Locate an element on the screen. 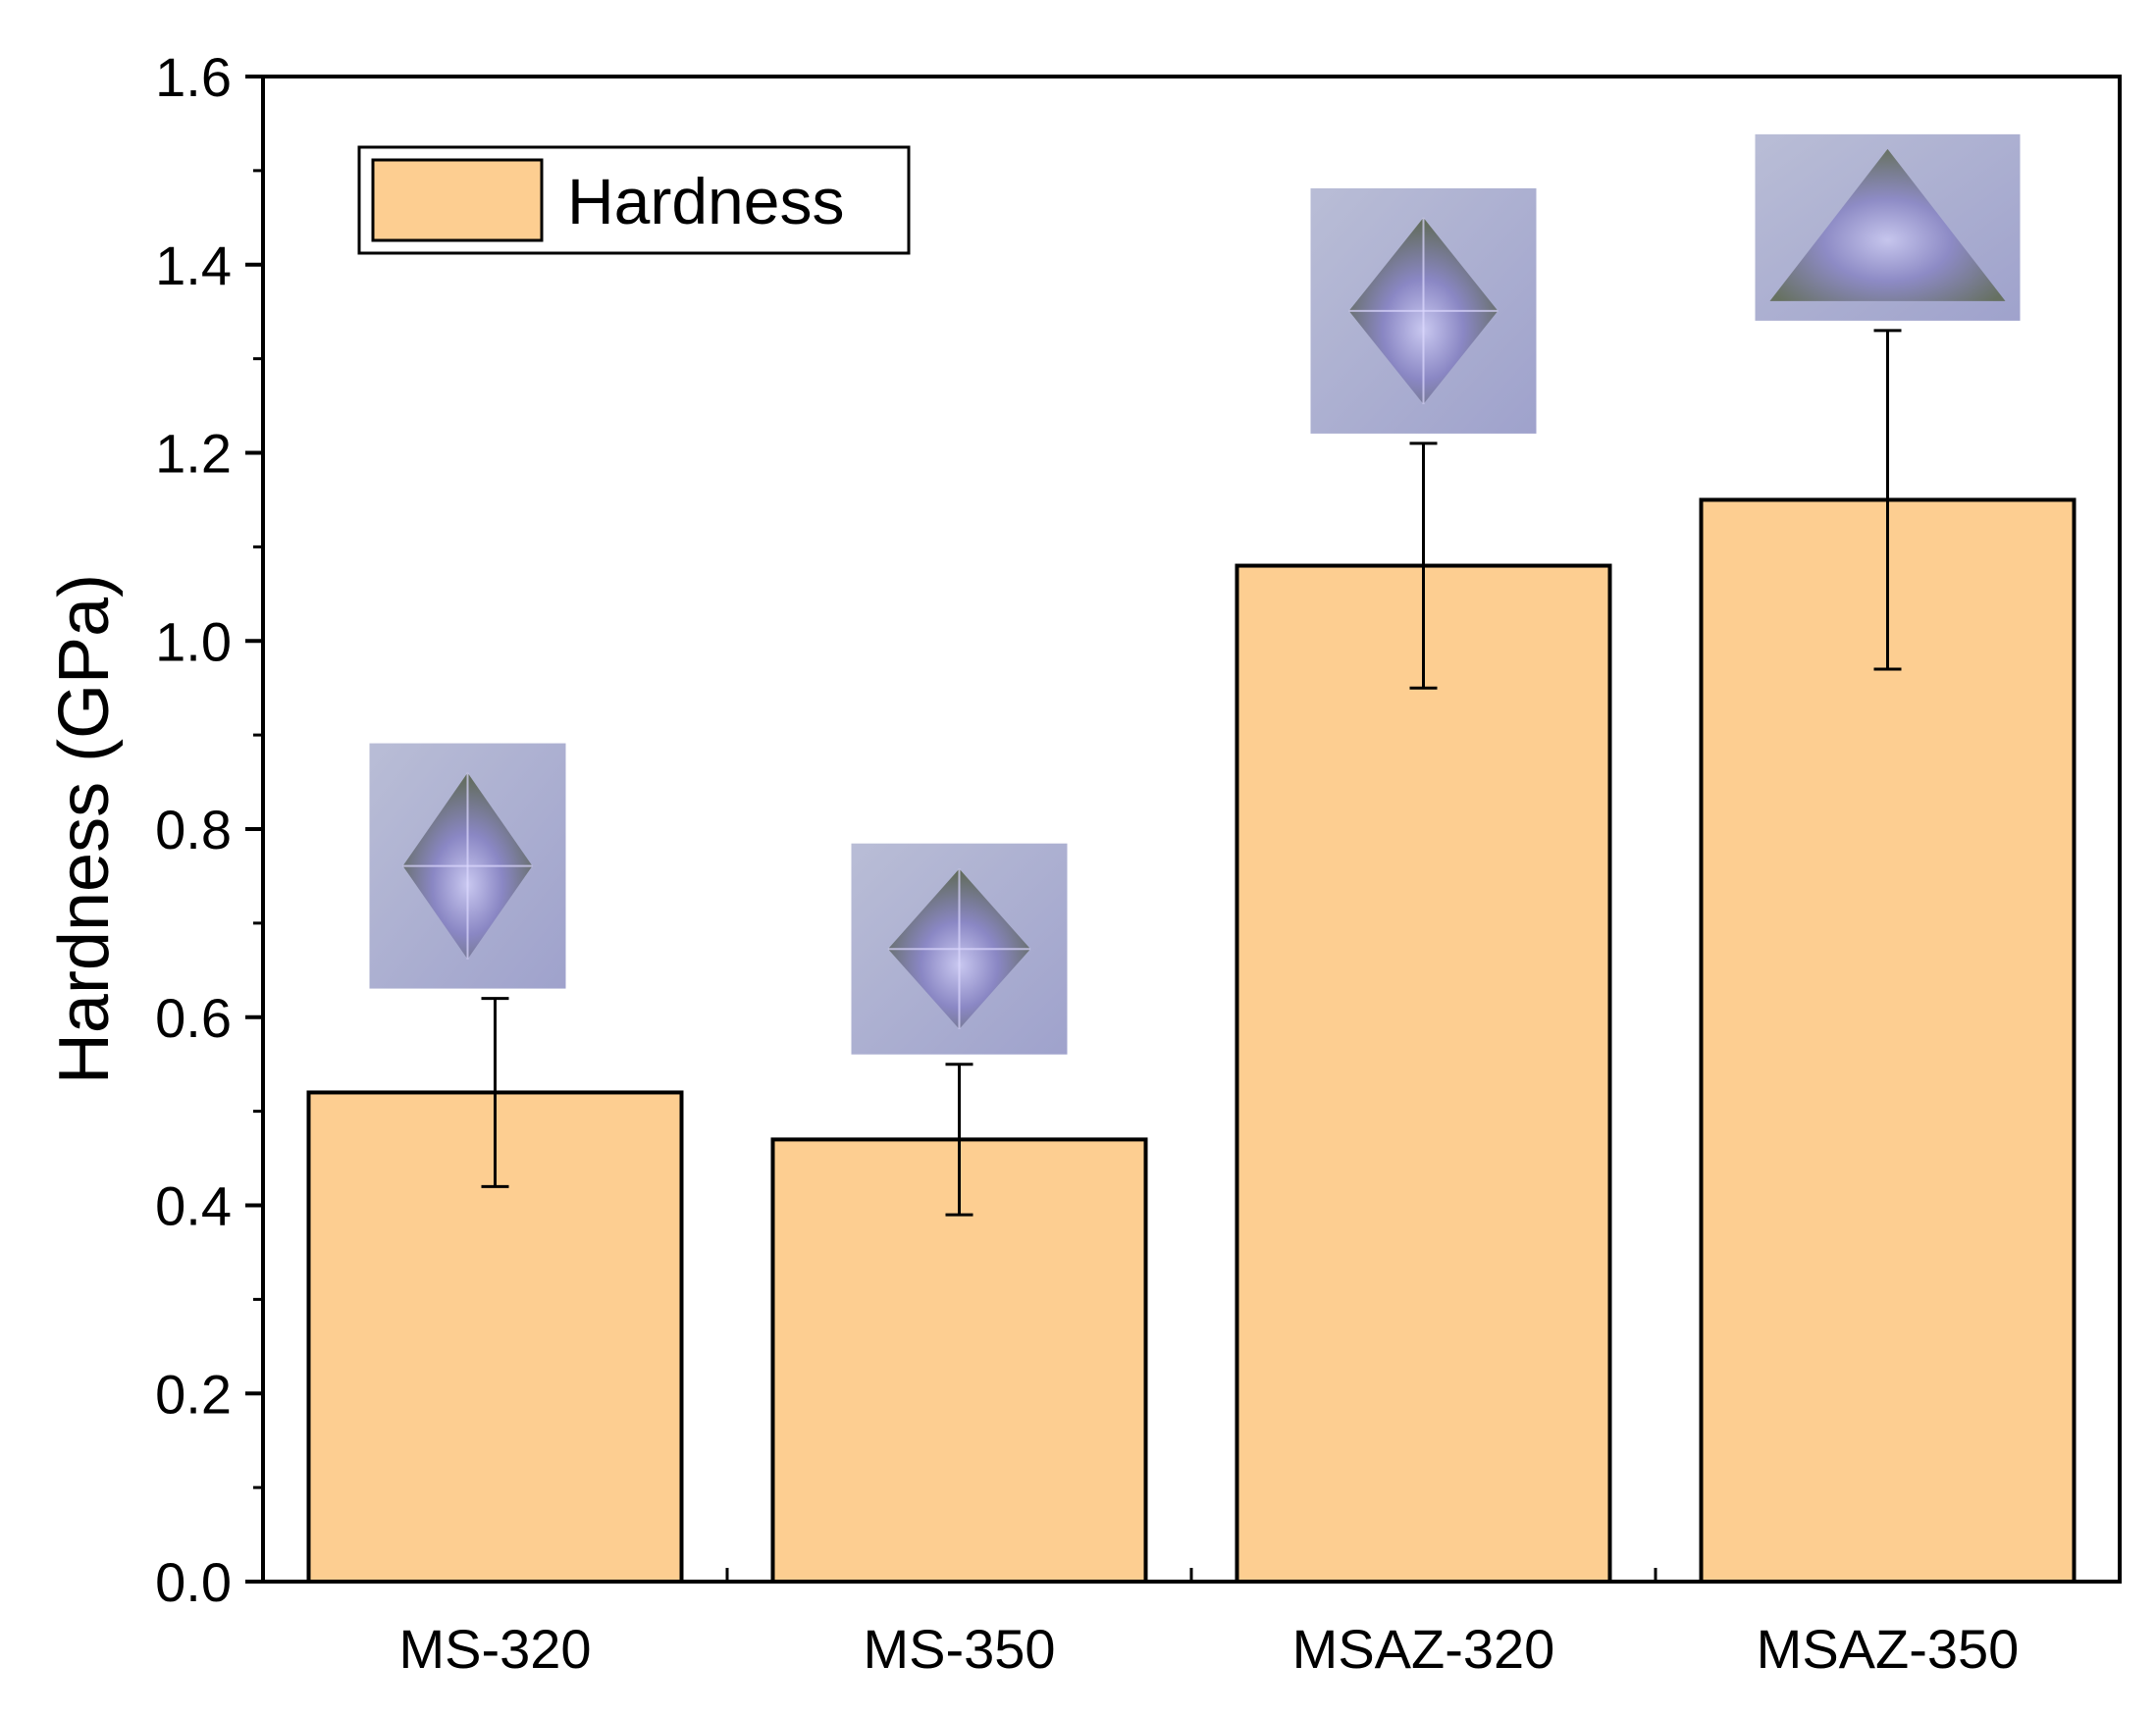 Image resolution: width=2156 pixels, height=1717 pixels. y-axis-title: Hardness (GPa) is located at coordinates (84, 829).